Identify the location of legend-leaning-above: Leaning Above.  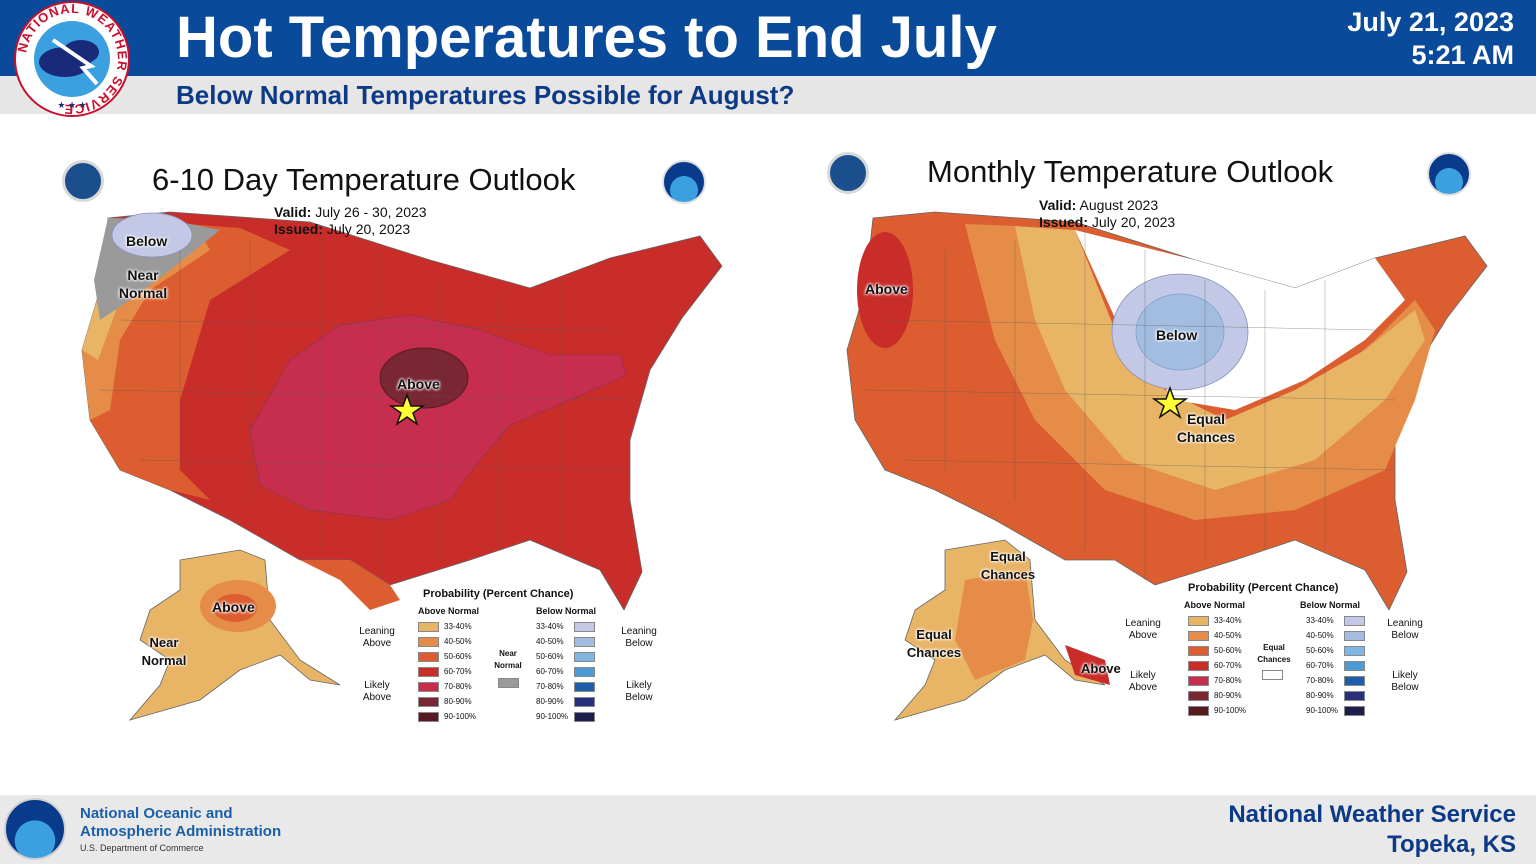
(377, 637).